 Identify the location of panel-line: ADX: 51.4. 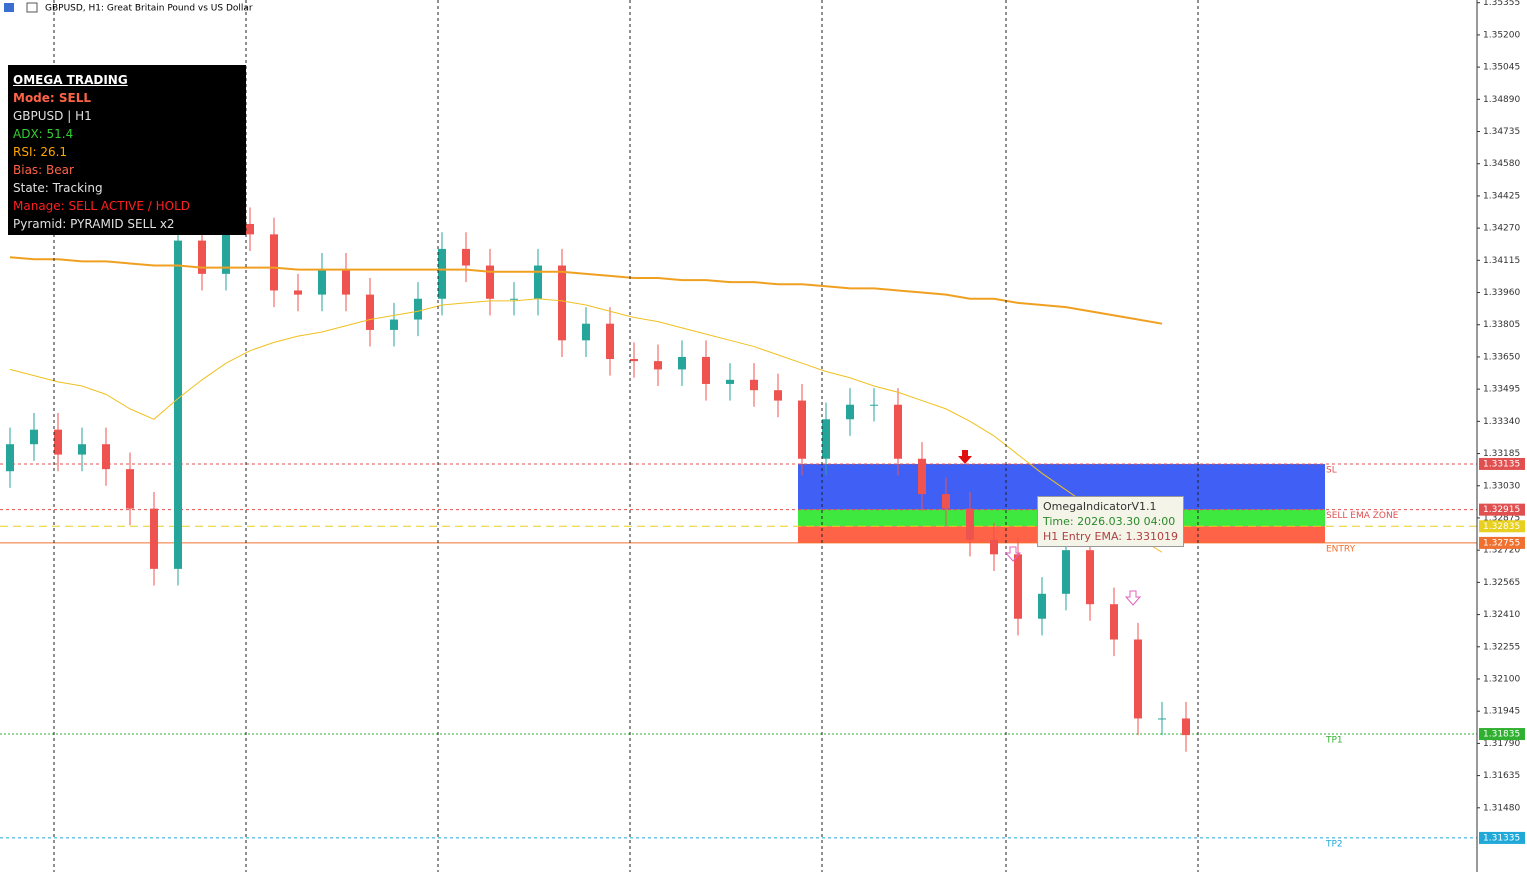
(43, 134).